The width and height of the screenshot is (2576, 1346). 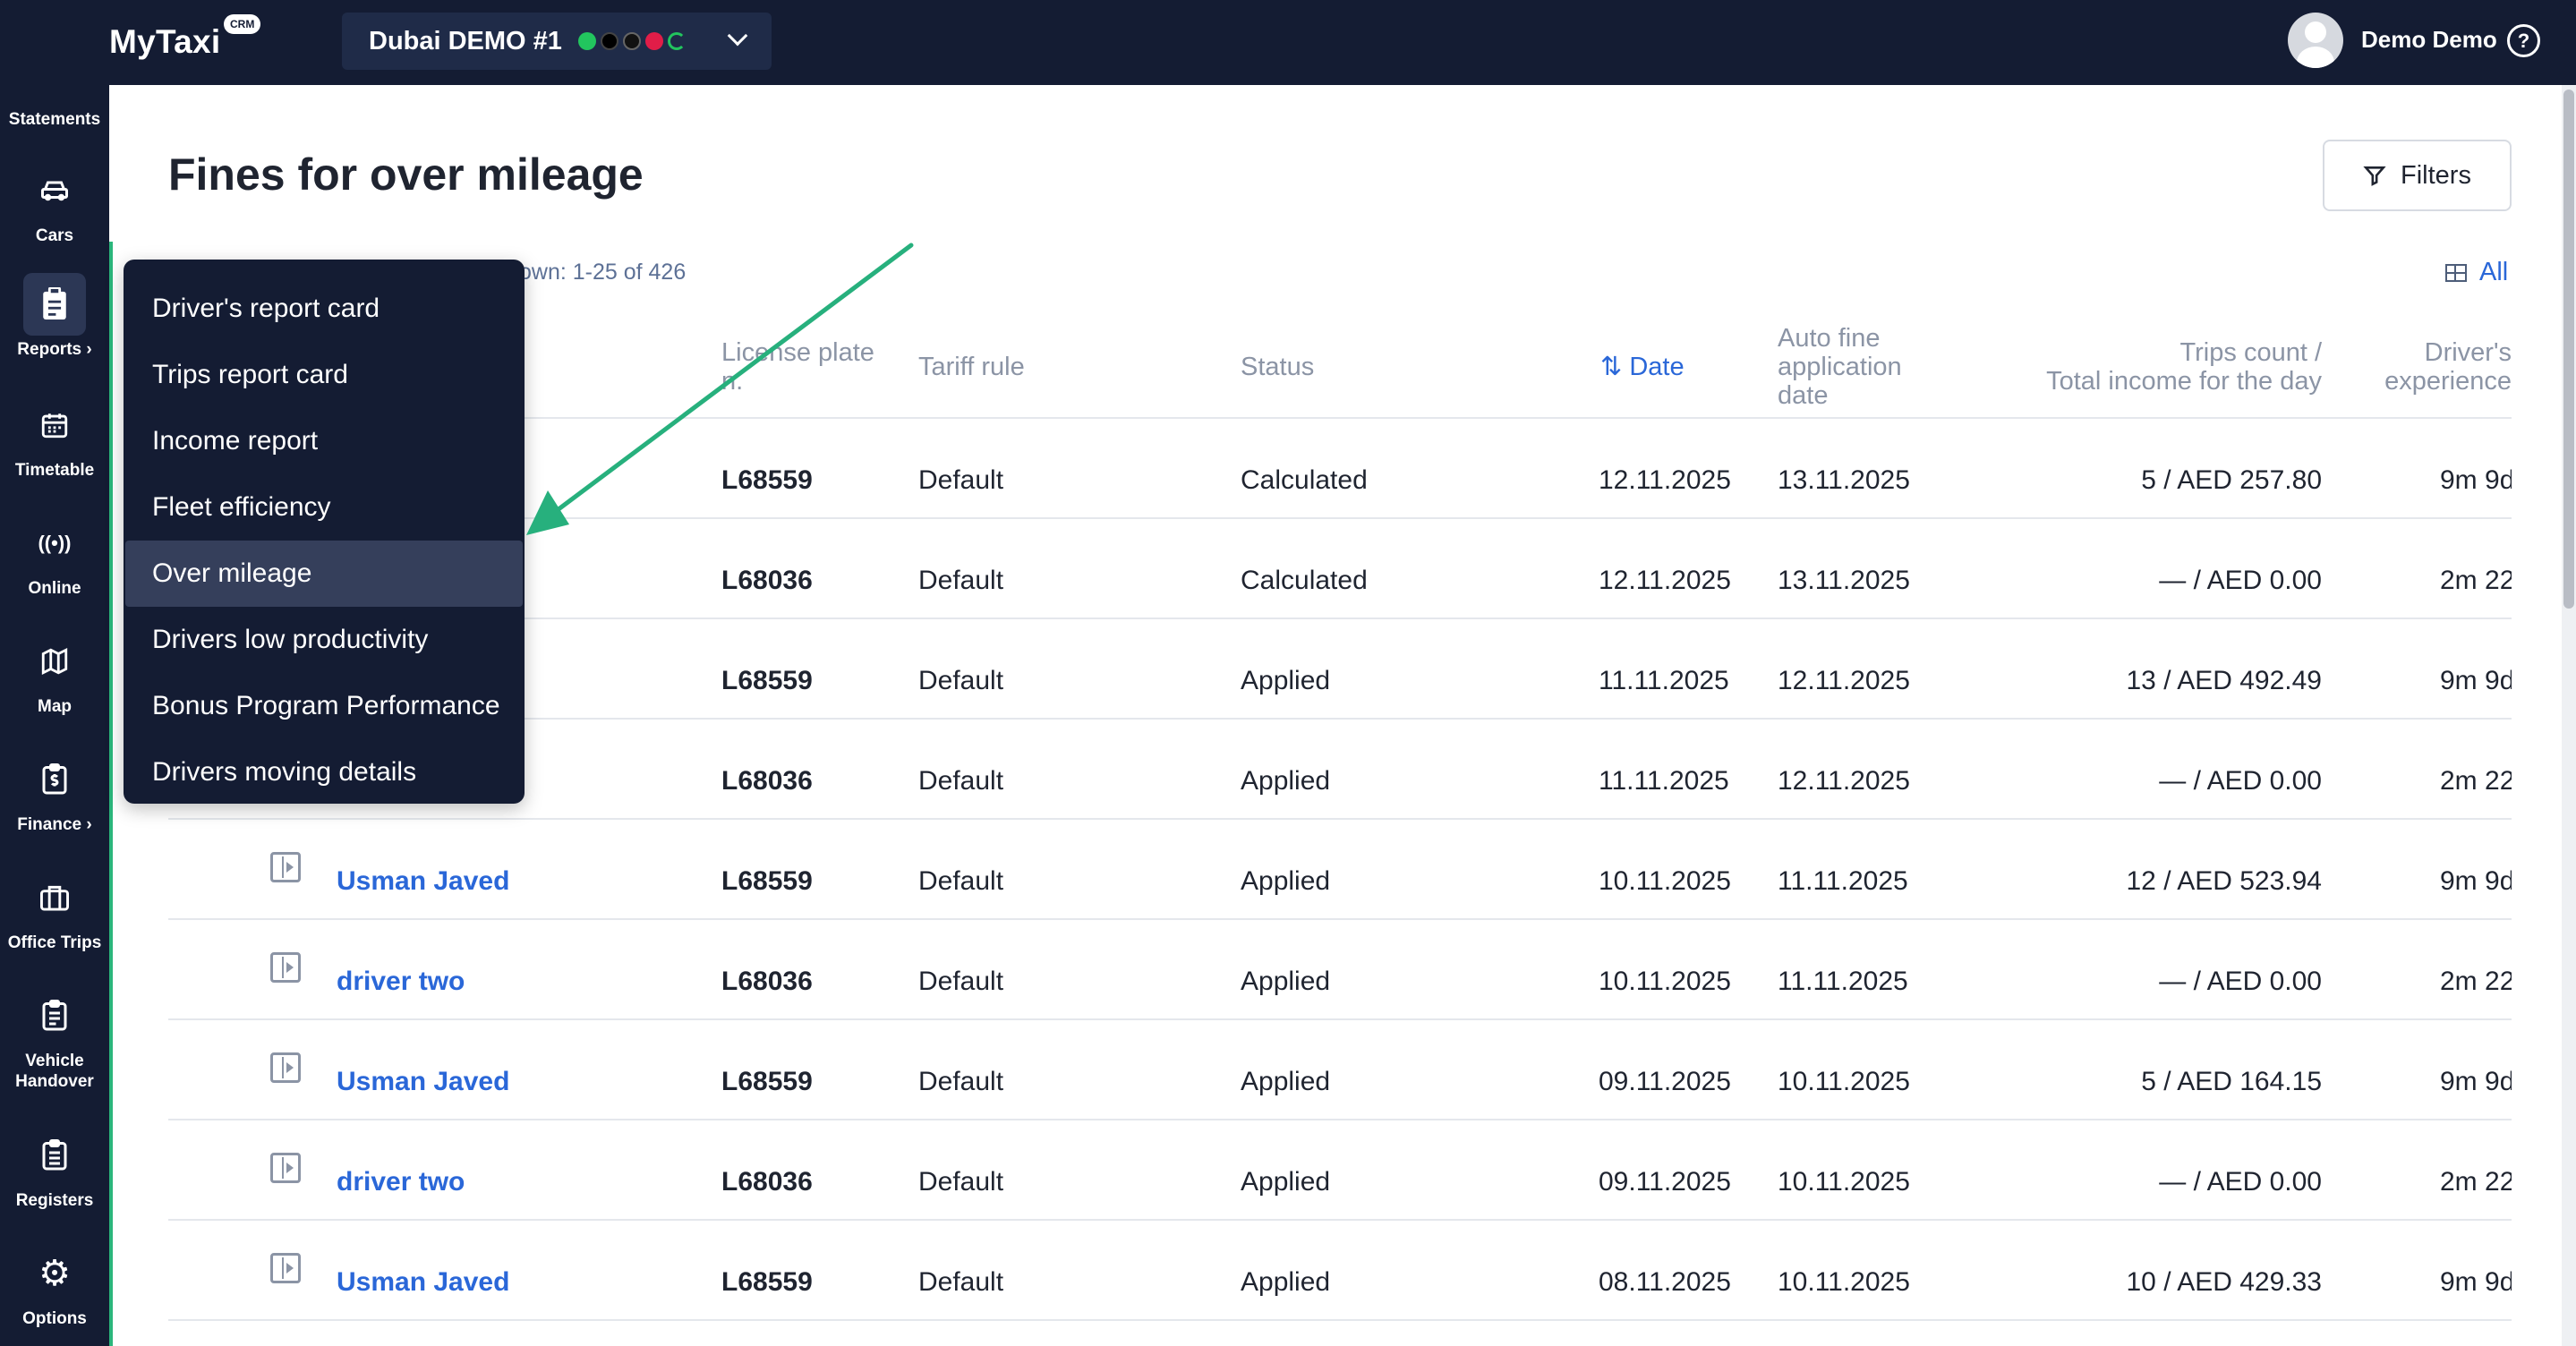 I want to click on map-icon, so click(x=54, y=661).